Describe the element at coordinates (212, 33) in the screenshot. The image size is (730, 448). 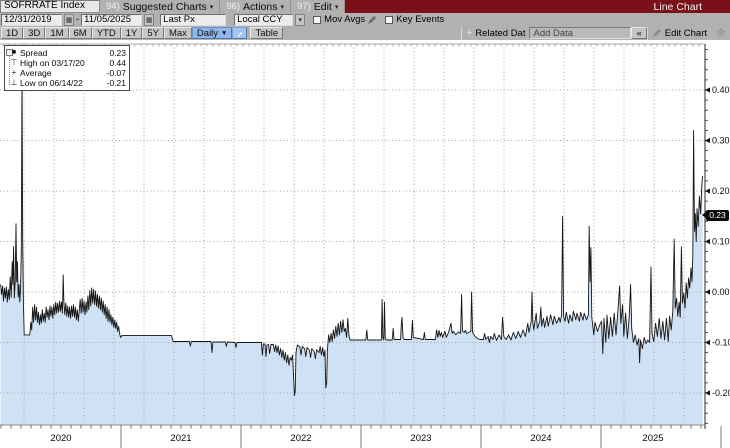
I see `period-select: Daily ▼` at that location.